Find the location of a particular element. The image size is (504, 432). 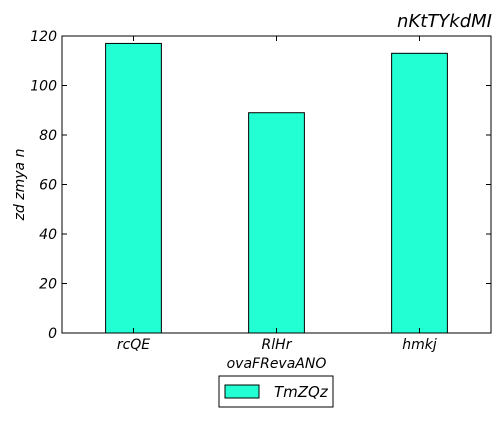

y-tick-label: 80 is located at coordinates (48, 136).